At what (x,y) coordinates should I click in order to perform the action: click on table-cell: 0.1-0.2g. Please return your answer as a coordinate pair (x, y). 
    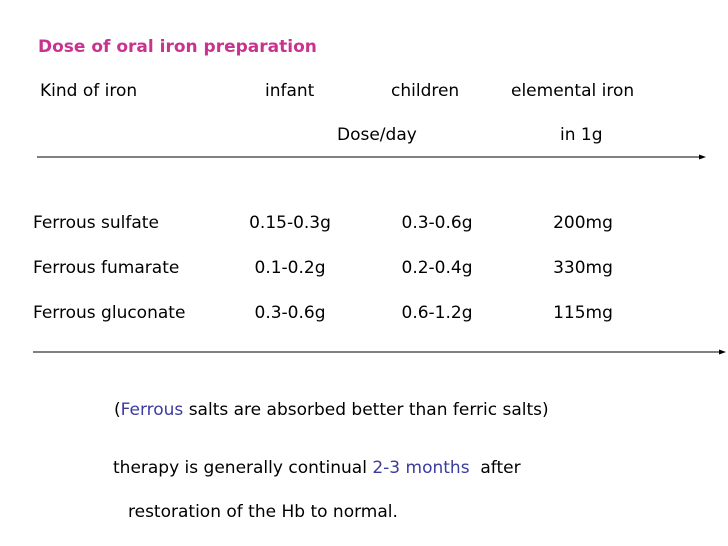
    Looking at the image, I should click on (290, 268).